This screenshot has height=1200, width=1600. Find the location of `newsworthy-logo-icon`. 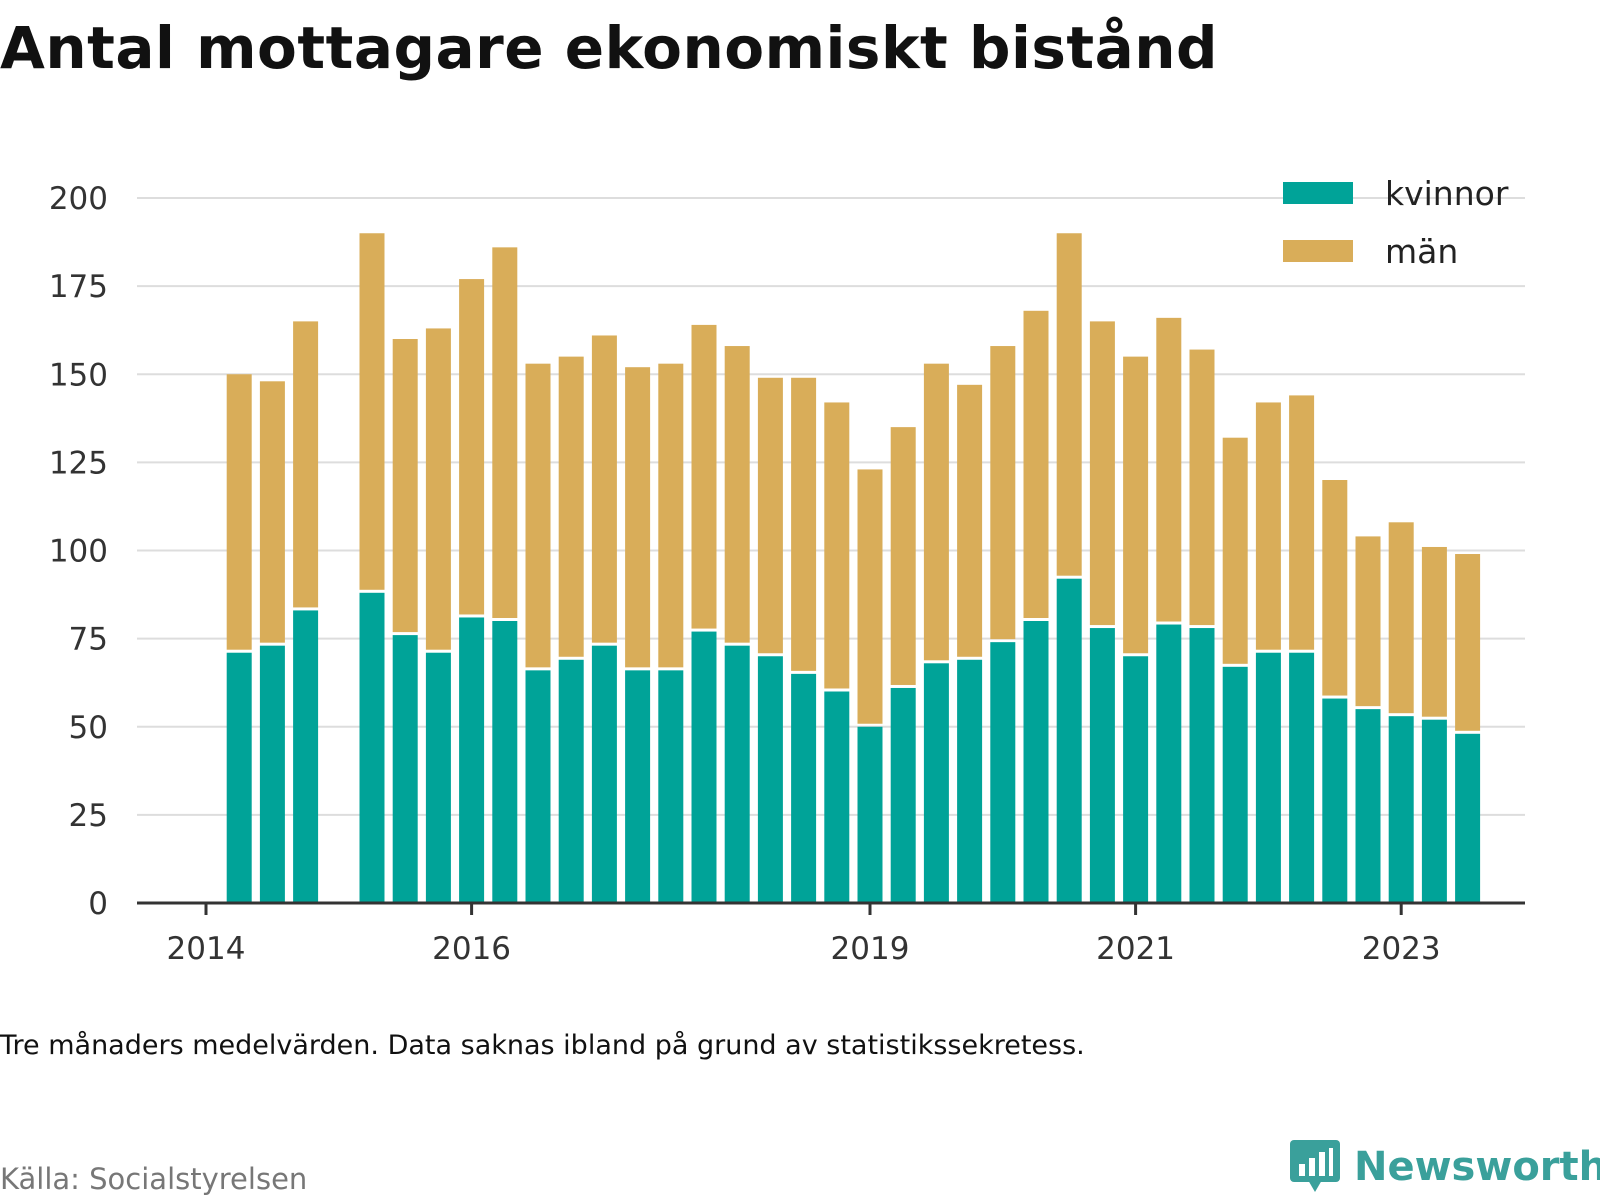

newsworthy-logo-icon is located at coordinates (1315, 1166).